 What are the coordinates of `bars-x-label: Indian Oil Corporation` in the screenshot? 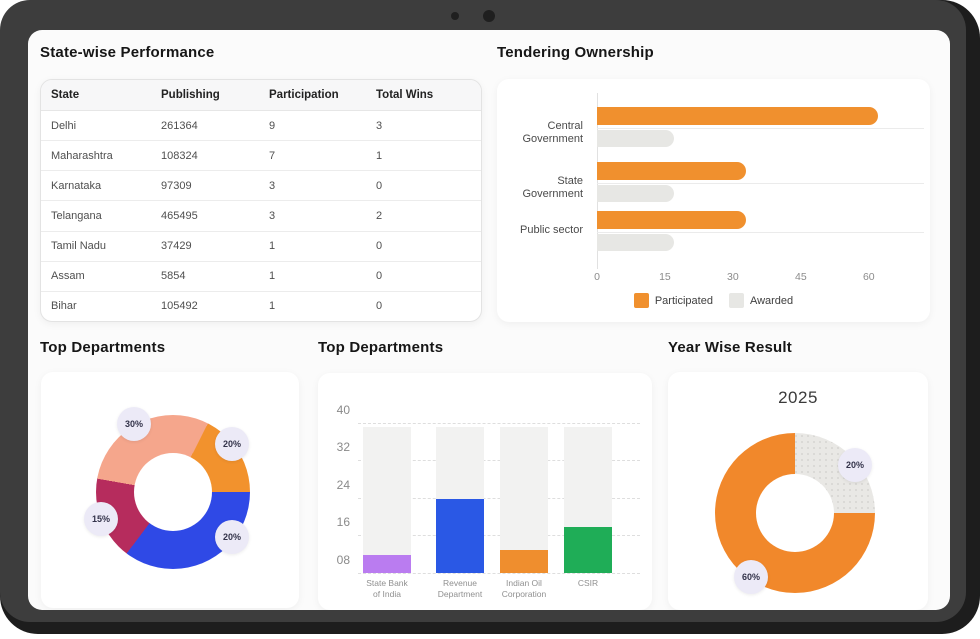 It's located at (524, 589).